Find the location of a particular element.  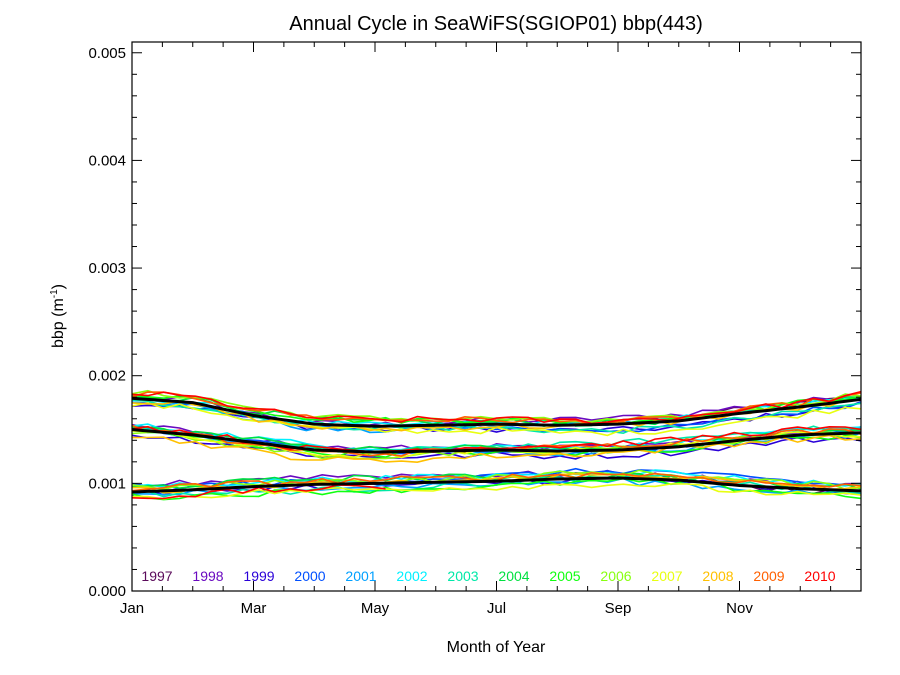

y-tick-label: 0.002 is located at coordinates (107, 376).